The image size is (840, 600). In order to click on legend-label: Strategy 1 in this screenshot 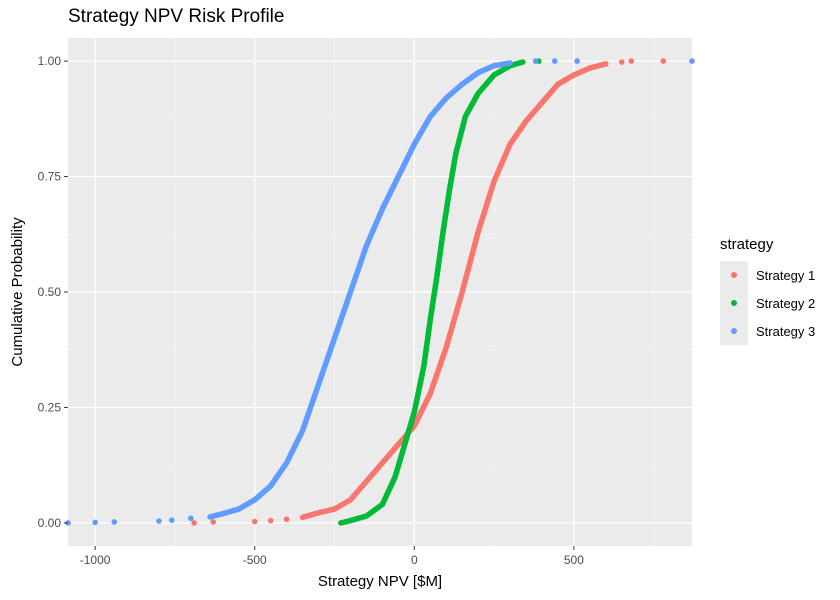, I will do `click(786, 275)`.